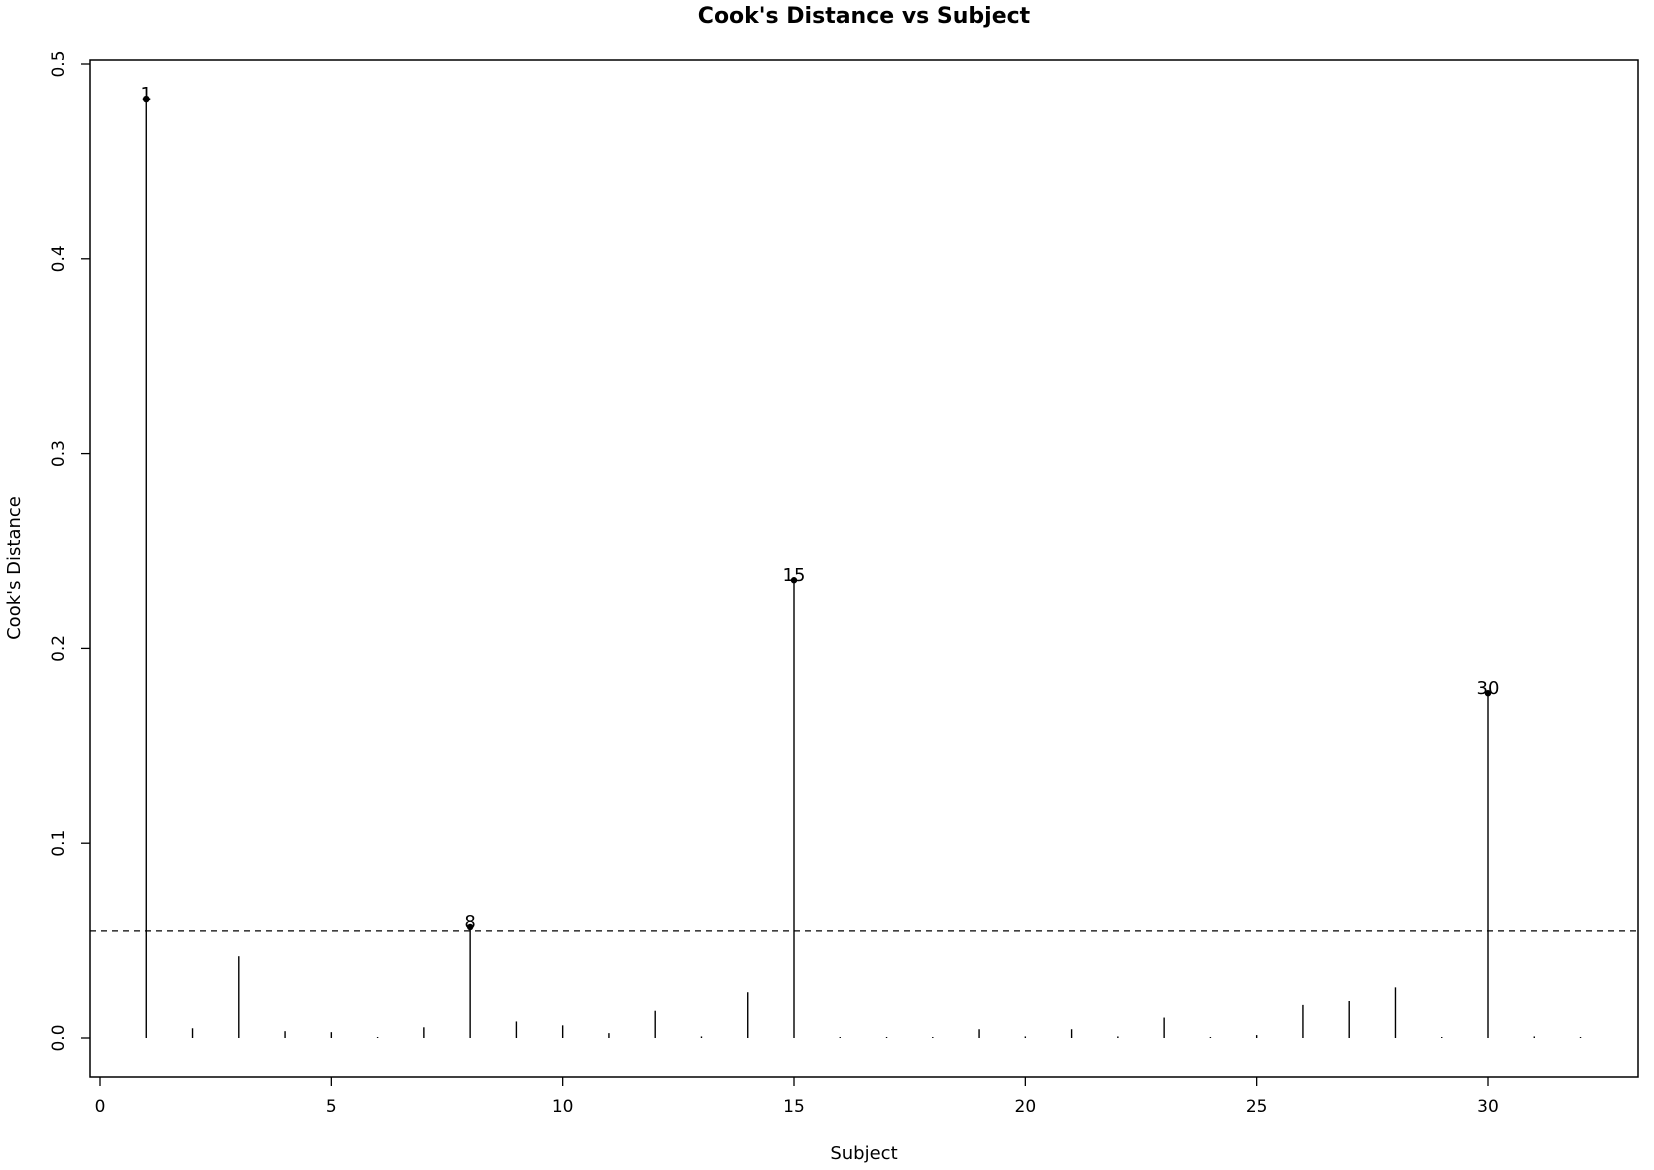  I want to click on y-axis-label: Cook's Distance, so click(14, 568).